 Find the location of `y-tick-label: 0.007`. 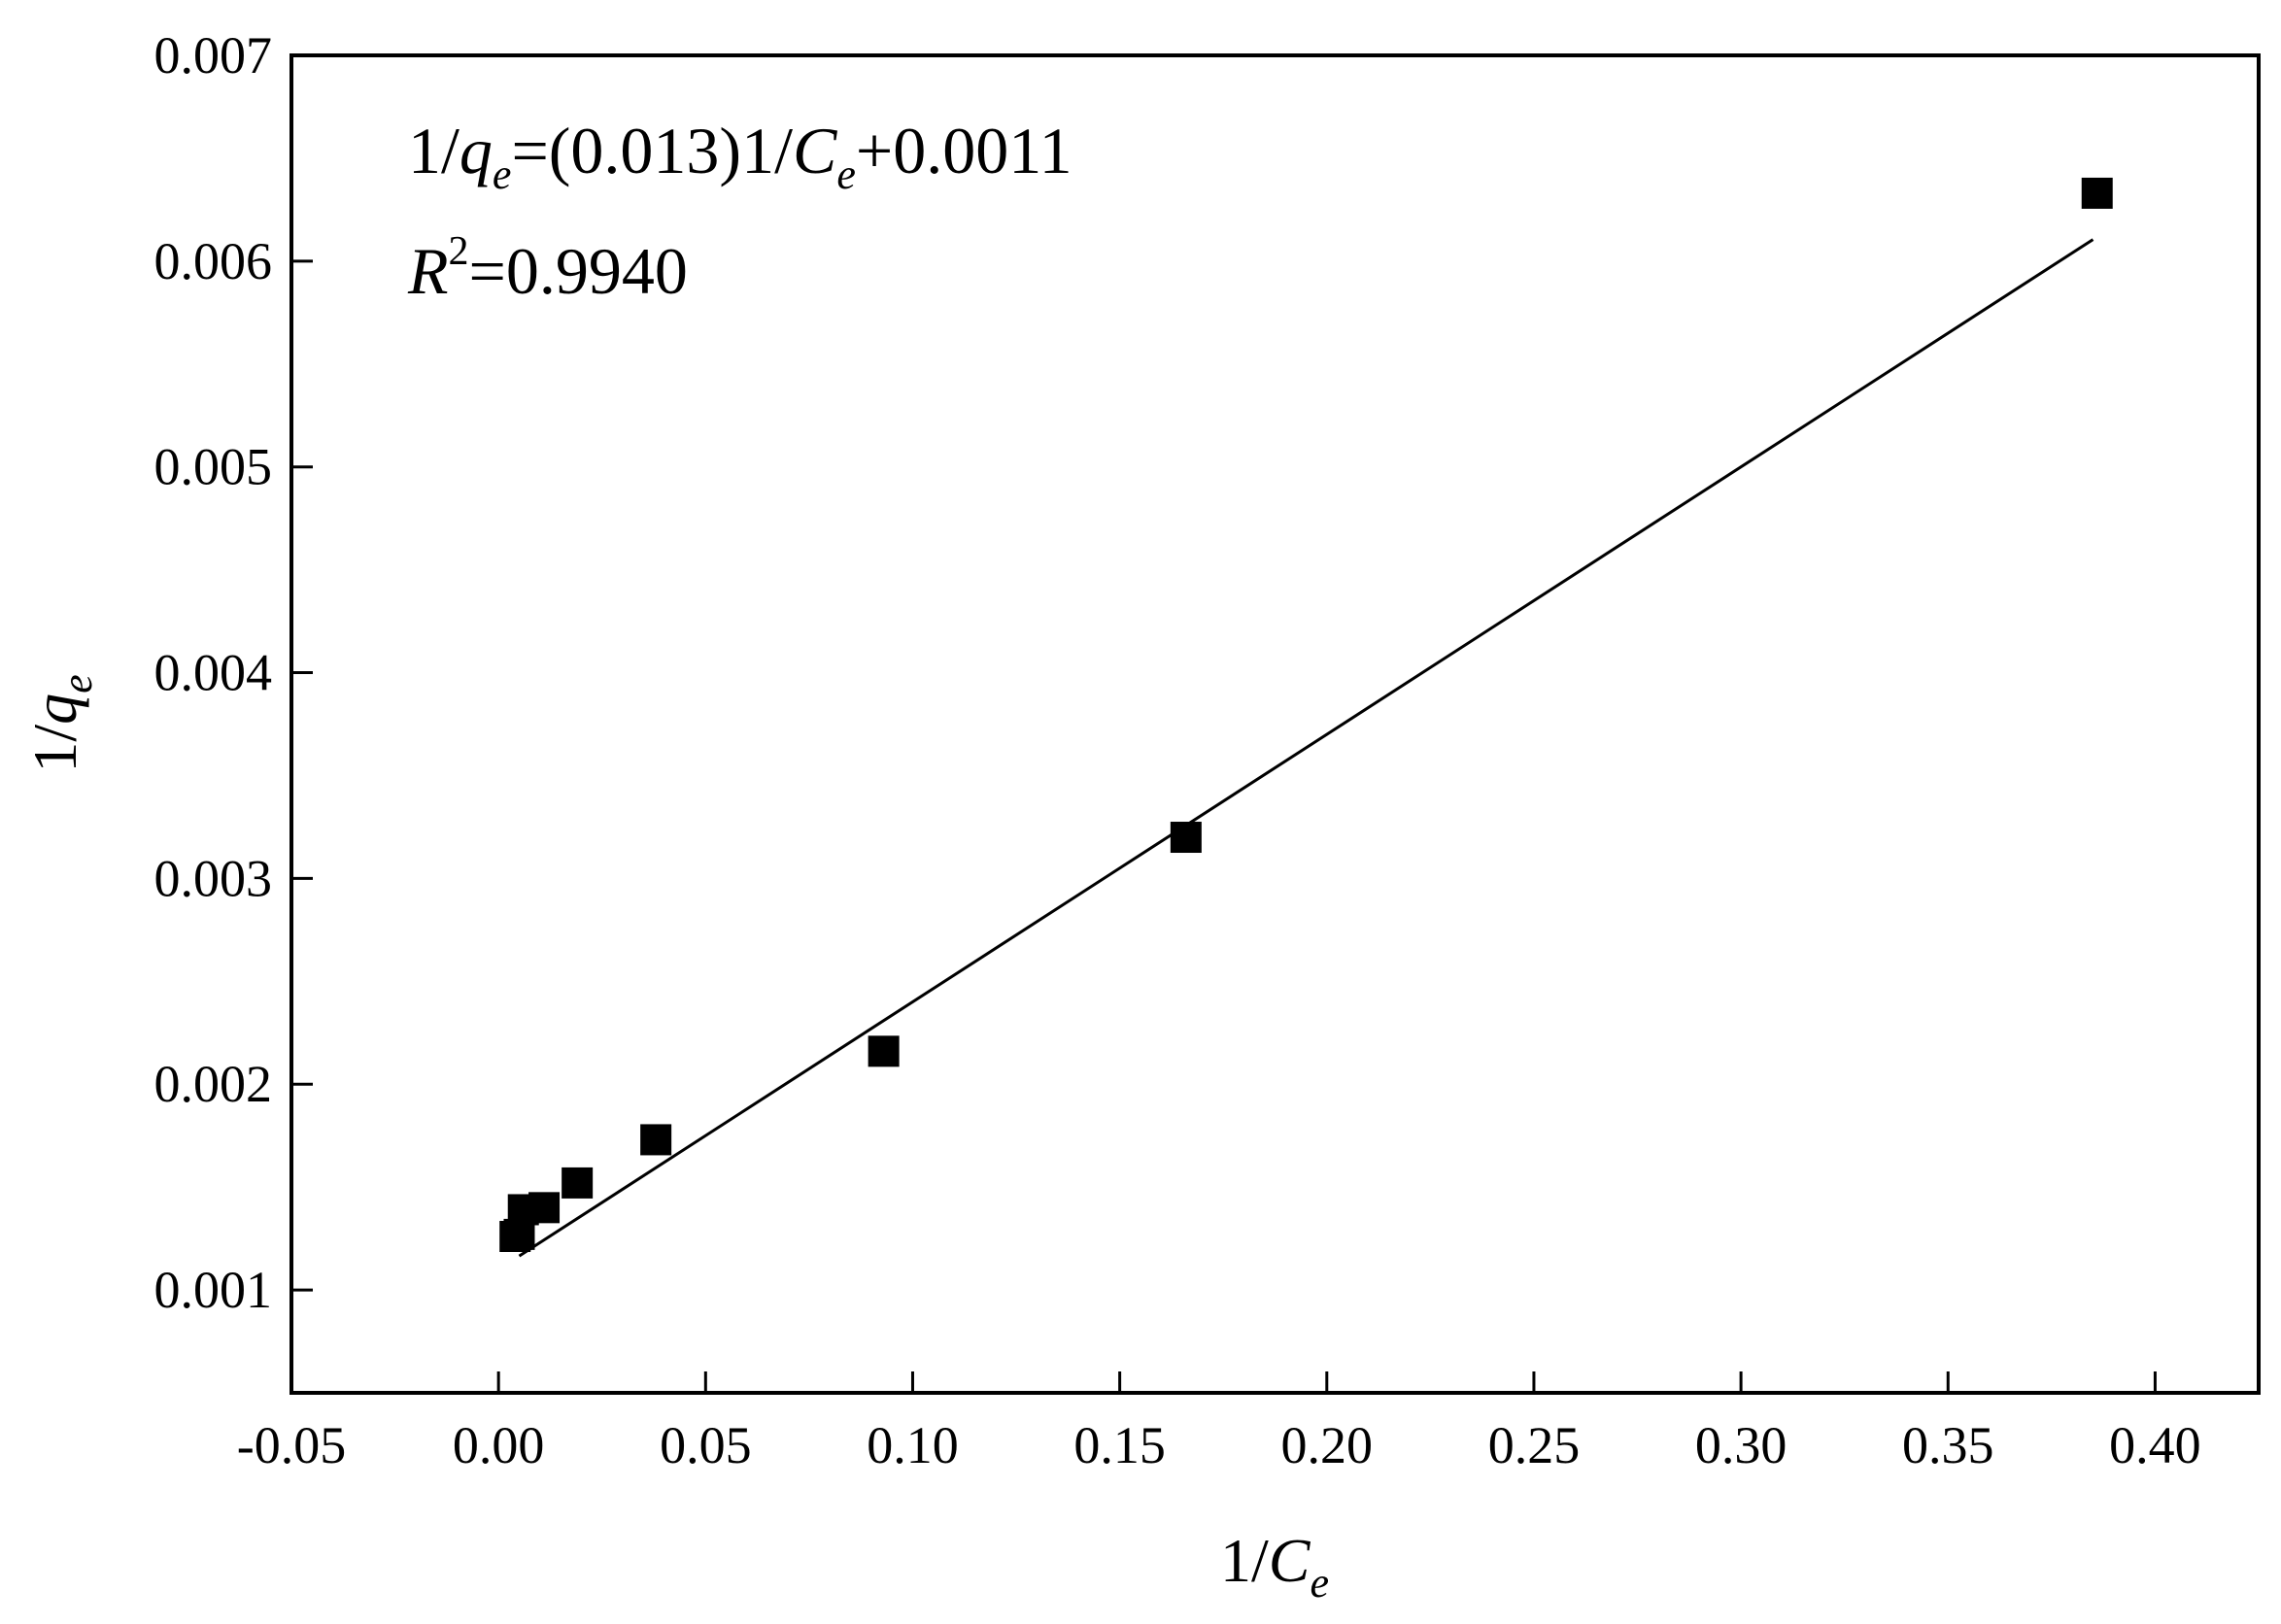

y-tick-label: 0.007 is located at coordinates (213, 55).